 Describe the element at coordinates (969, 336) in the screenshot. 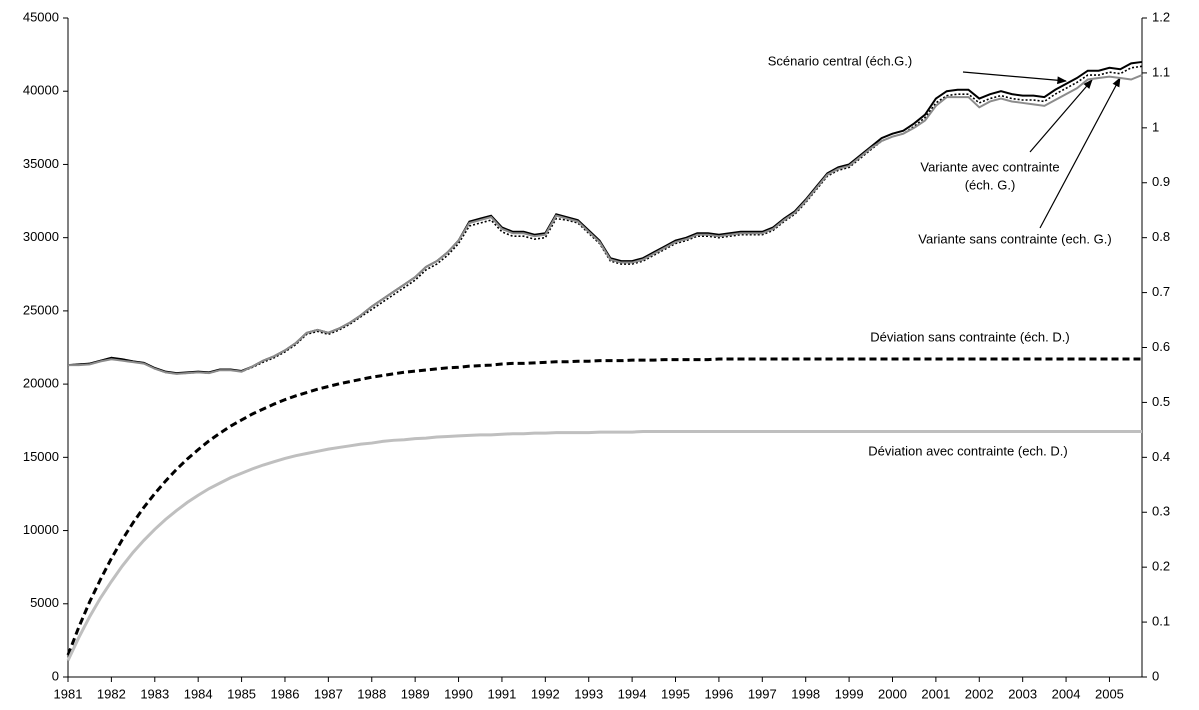

I see `annotation: Déviation sans contrainte (éch. D.)` at that location.